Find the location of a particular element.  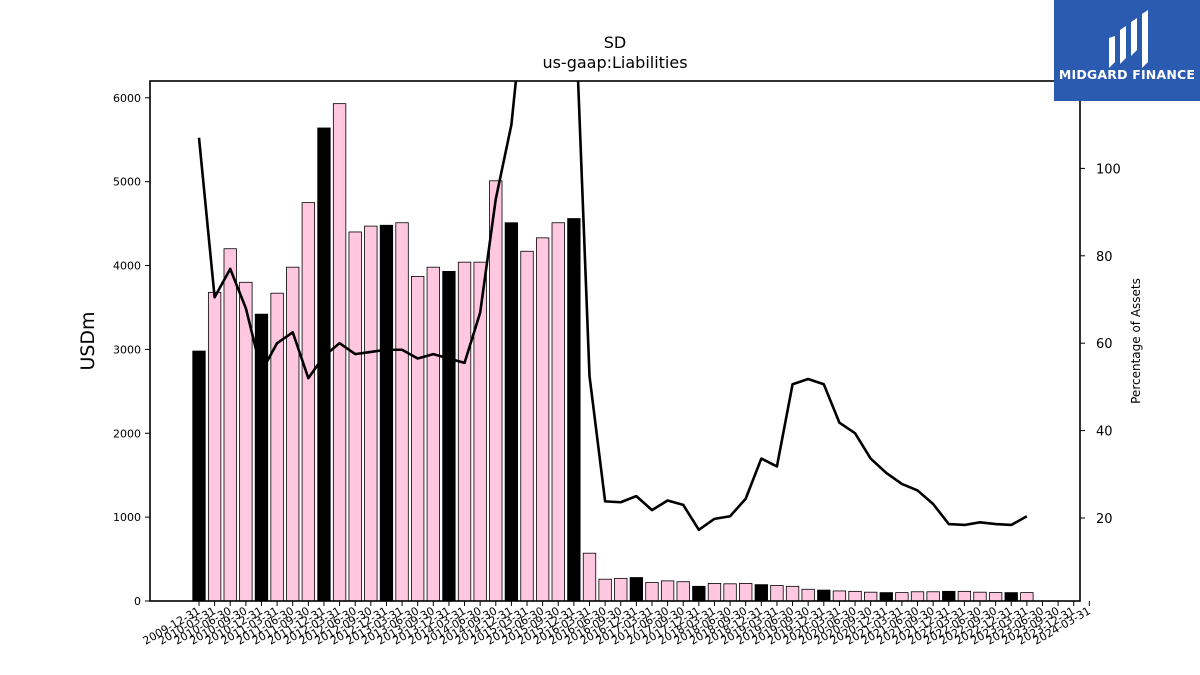

y2-tick-label: 20 is located at coordinates (1104, 519).